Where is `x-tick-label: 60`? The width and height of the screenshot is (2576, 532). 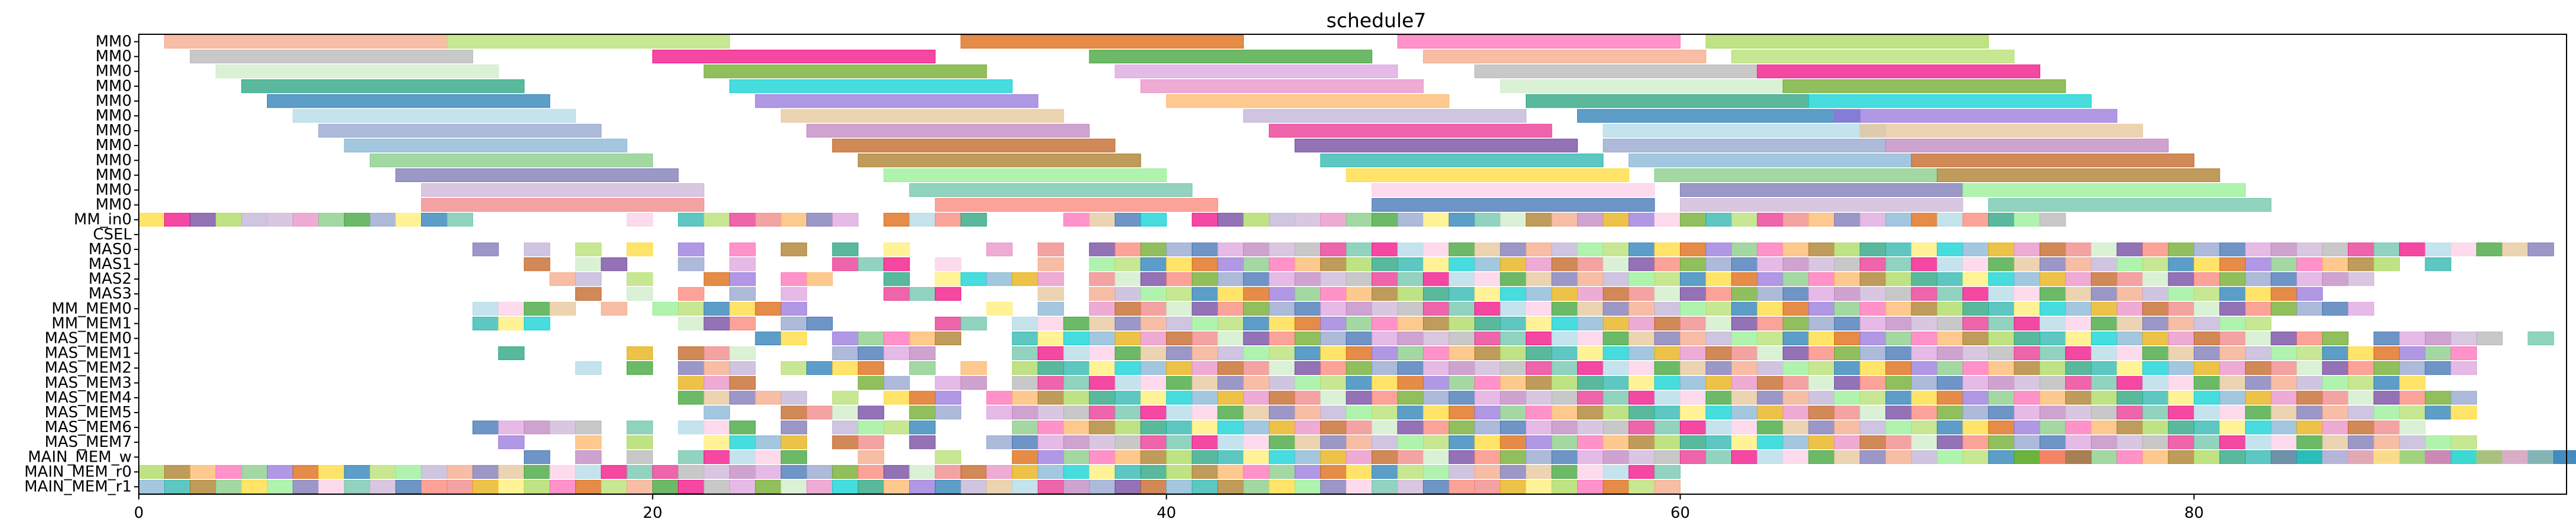 x-tick-label: 60 is located at coordinates (1680, 513).